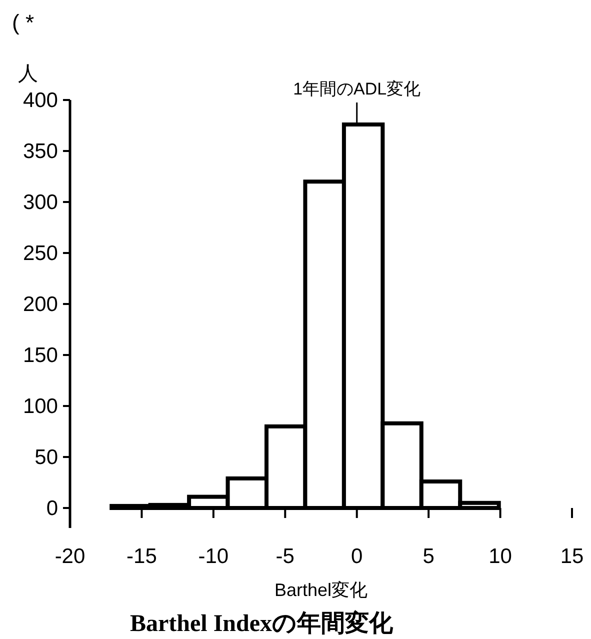 The image size is (591, 639). Describe the element at coordinates (262, 623) in the screenshot. I see `text: Barthel Indexの年間変化` at that location.